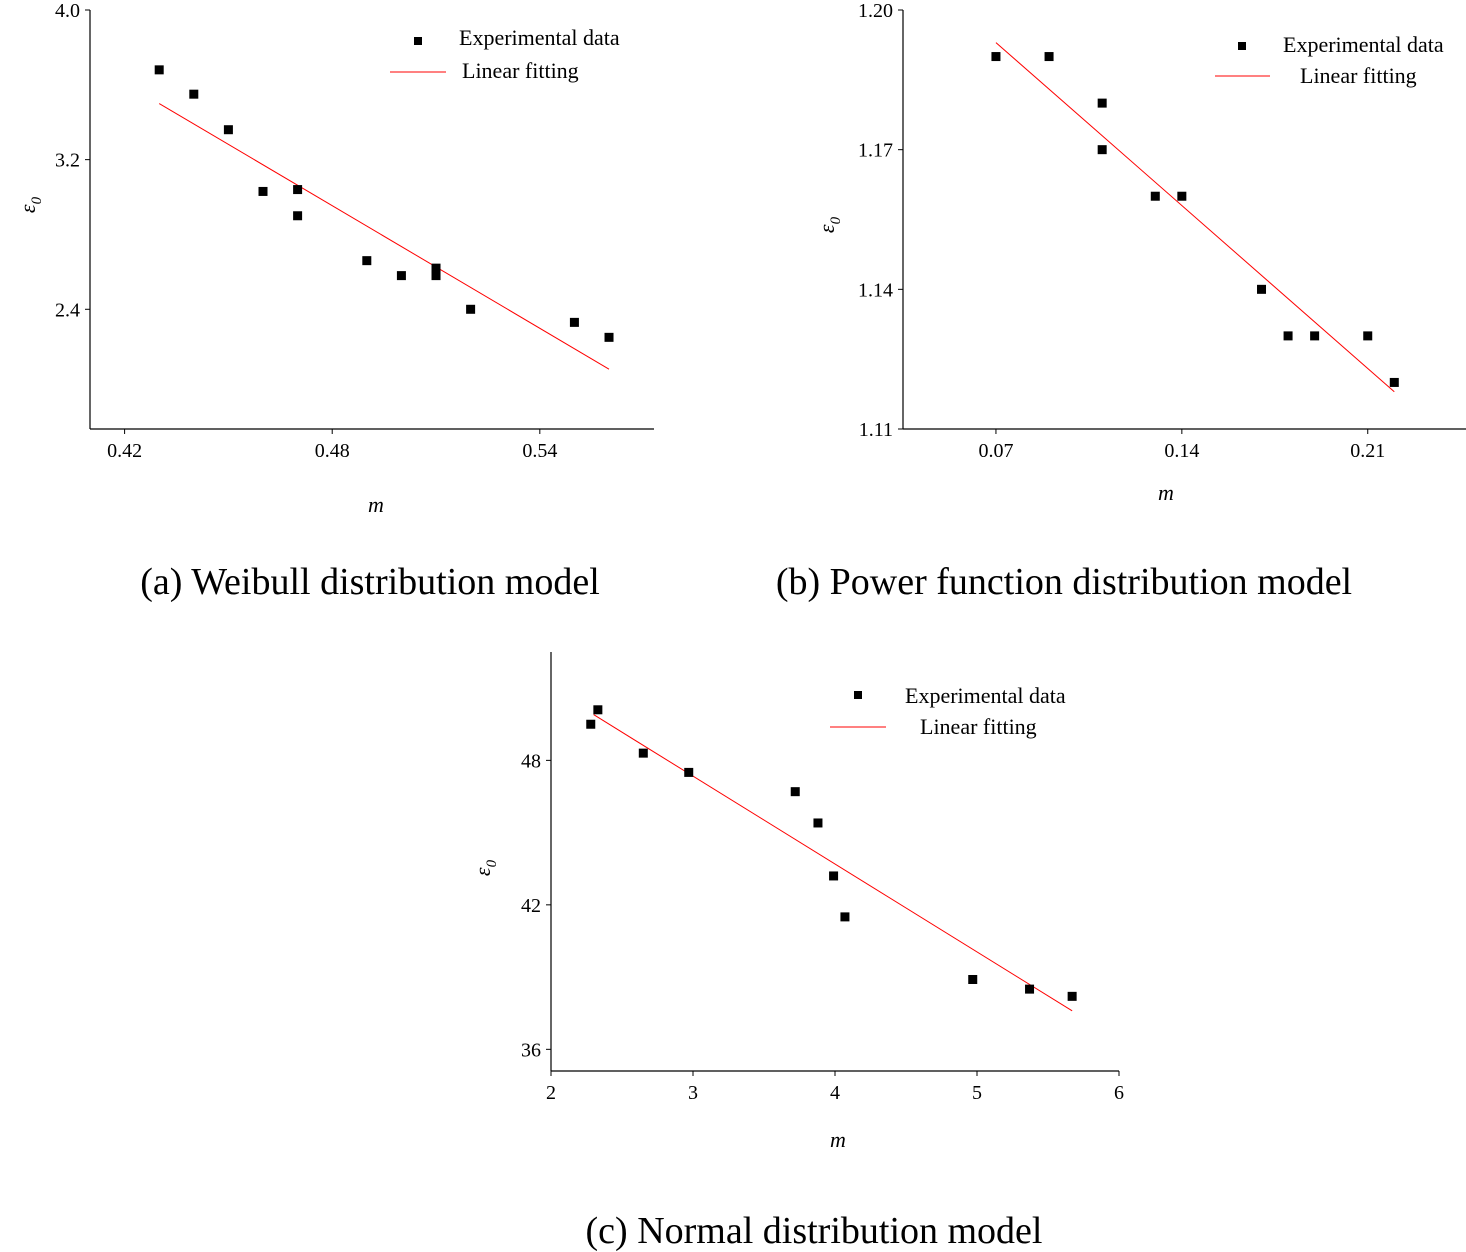  Describe the element at coordinates (67, 161) in the screenshot. I see `y-tick-label: 3.2` at that location.